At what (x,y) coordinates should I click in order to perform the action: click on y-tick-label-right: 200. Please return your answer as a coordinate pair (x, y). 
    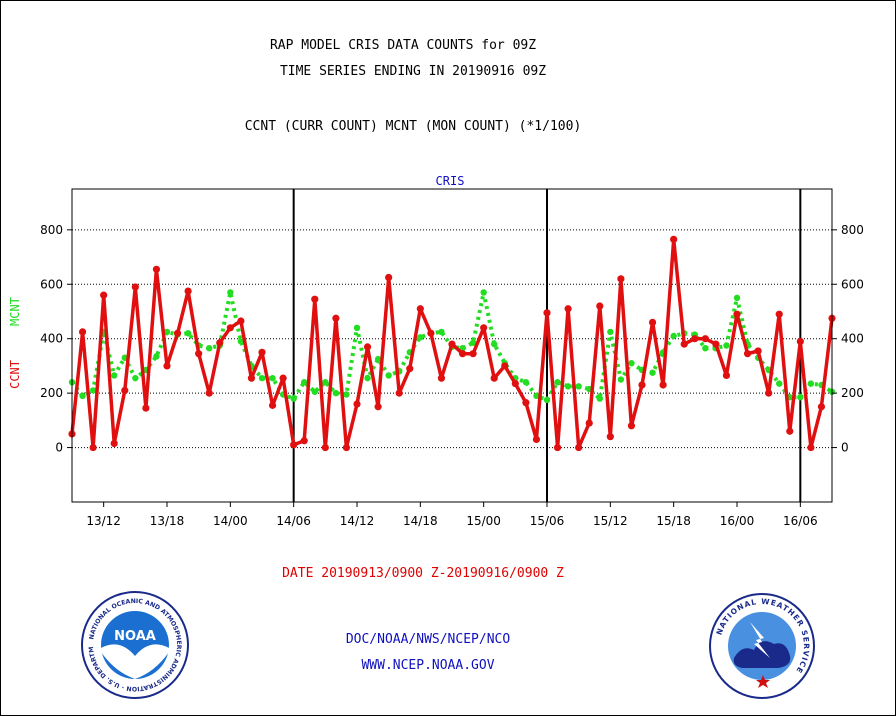
    Looking at the image, I should click on (852, 393).